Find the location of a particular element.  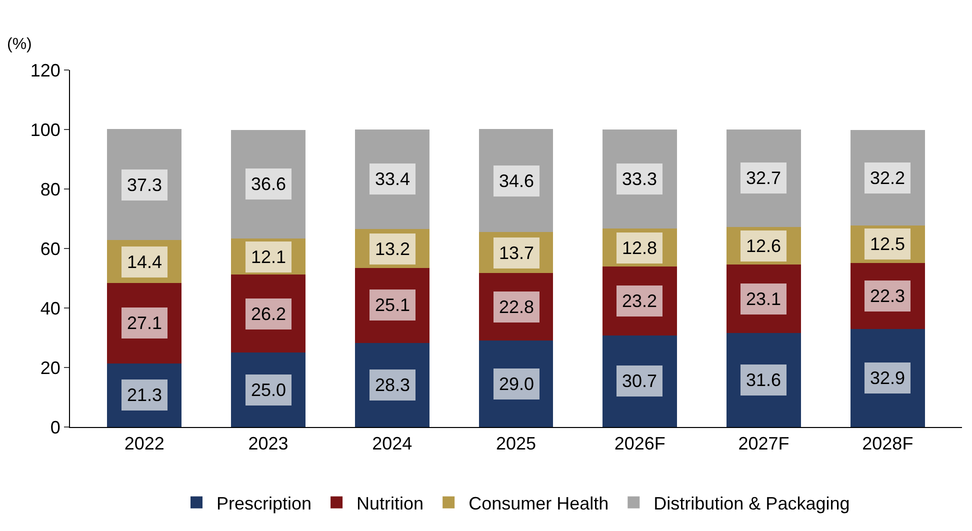

data-label: 23.2 is located at coordinates (640, 301).